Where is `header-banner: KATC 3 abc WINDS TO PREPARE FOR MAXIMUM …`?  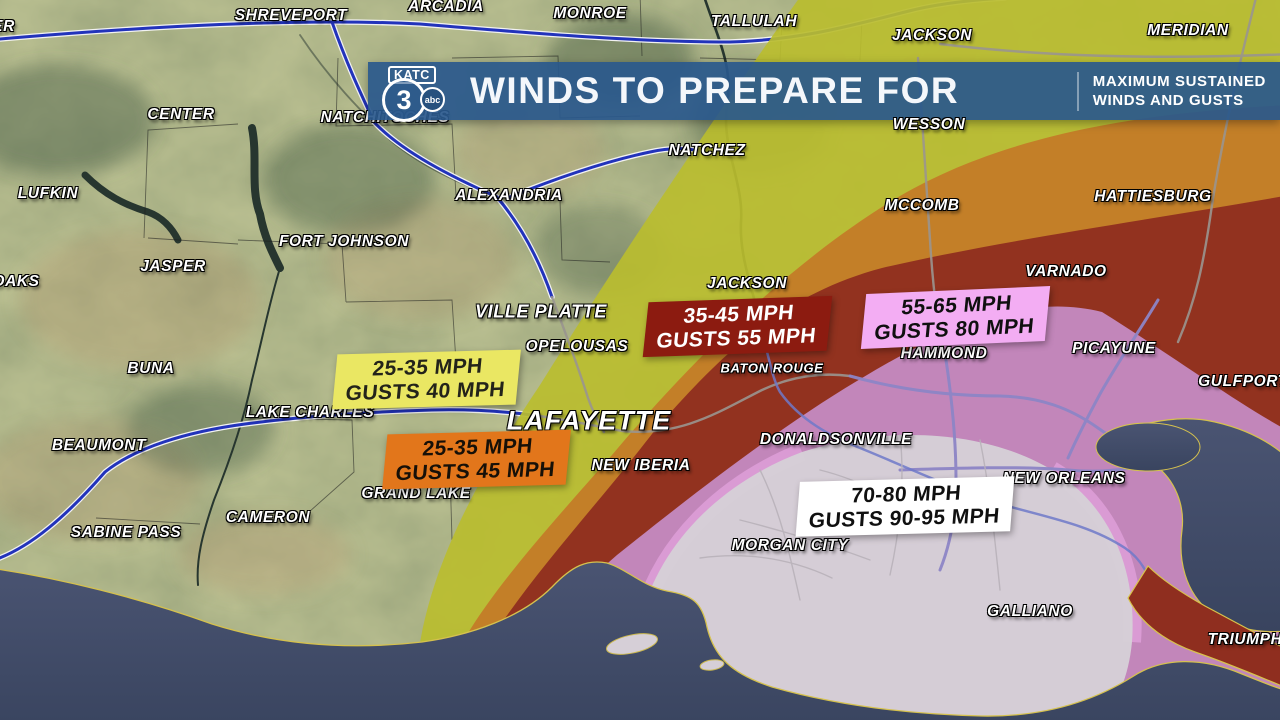
header-banner: KATC 3 abc WINDS TO PREPARE FOR MAXIMUM … is located at coordinates (824, 92).